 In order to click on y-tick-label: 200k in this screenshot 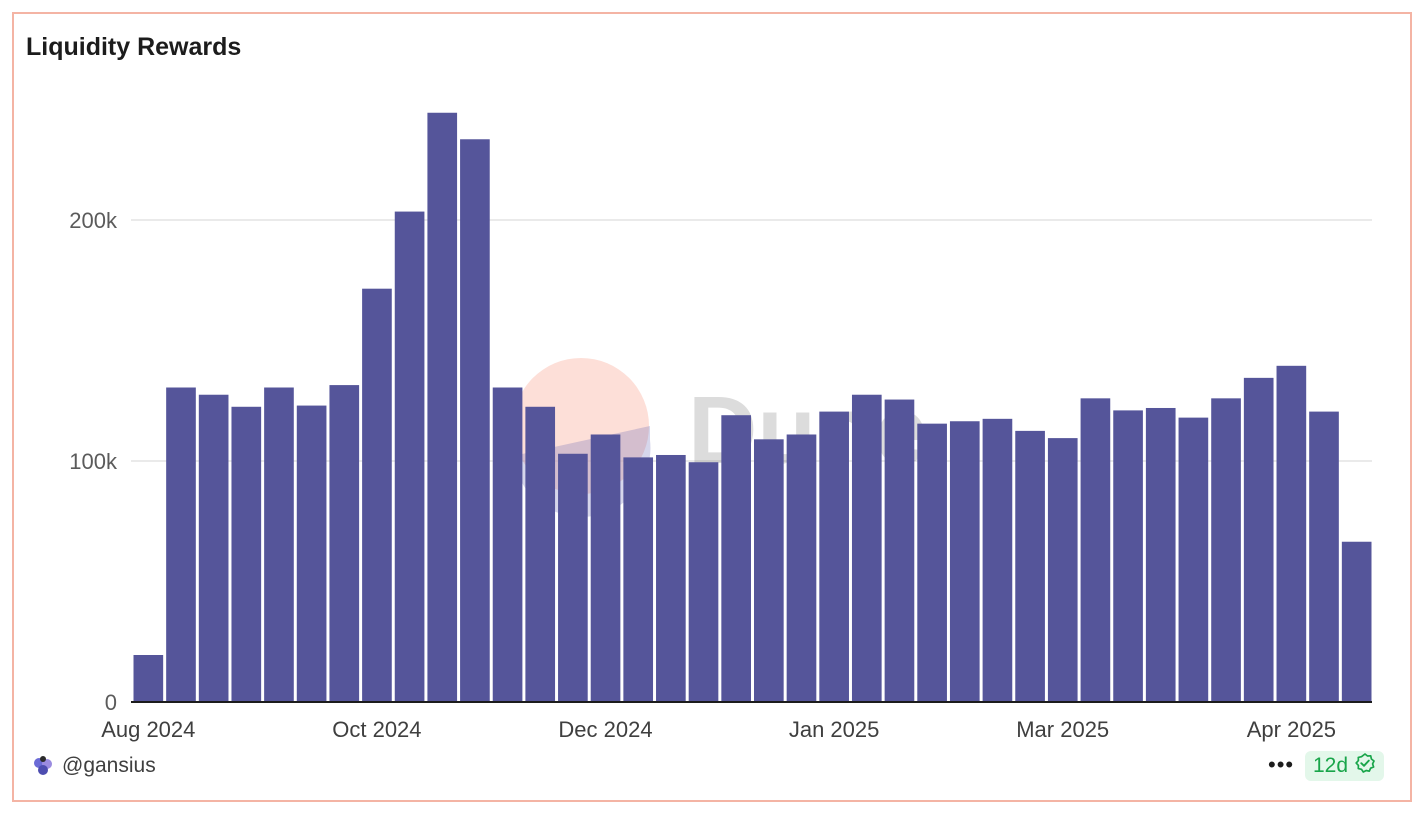, I will do `click(93, 220)`.